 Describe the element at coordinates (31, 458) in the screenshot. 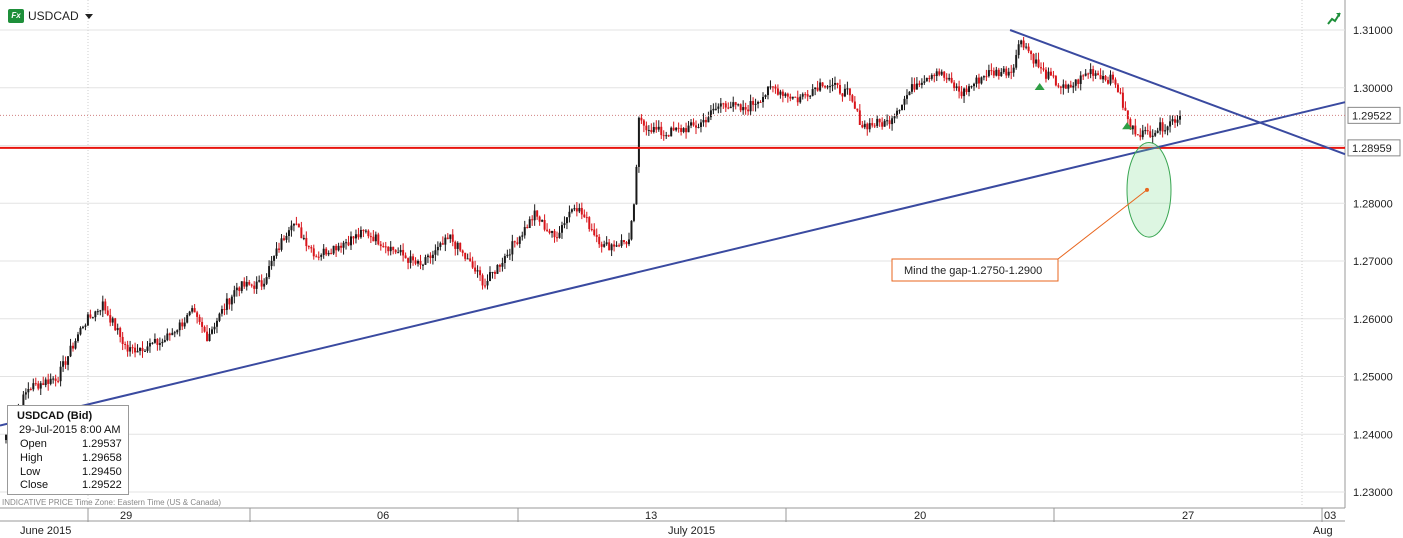

I see `info-label: High` at that location.